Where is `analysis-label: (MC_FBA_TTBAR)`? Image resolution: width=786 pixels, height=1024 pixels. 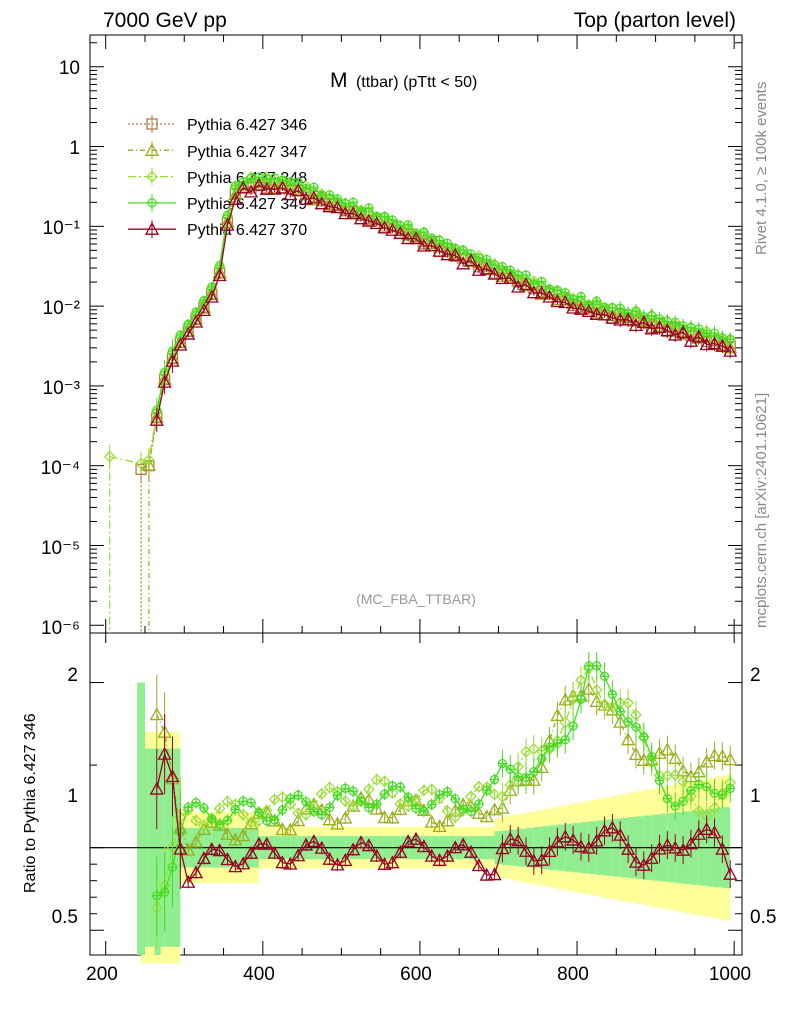 analysis-label: (MC_FBA_TTBAR) is located at coordinates (416, 599).